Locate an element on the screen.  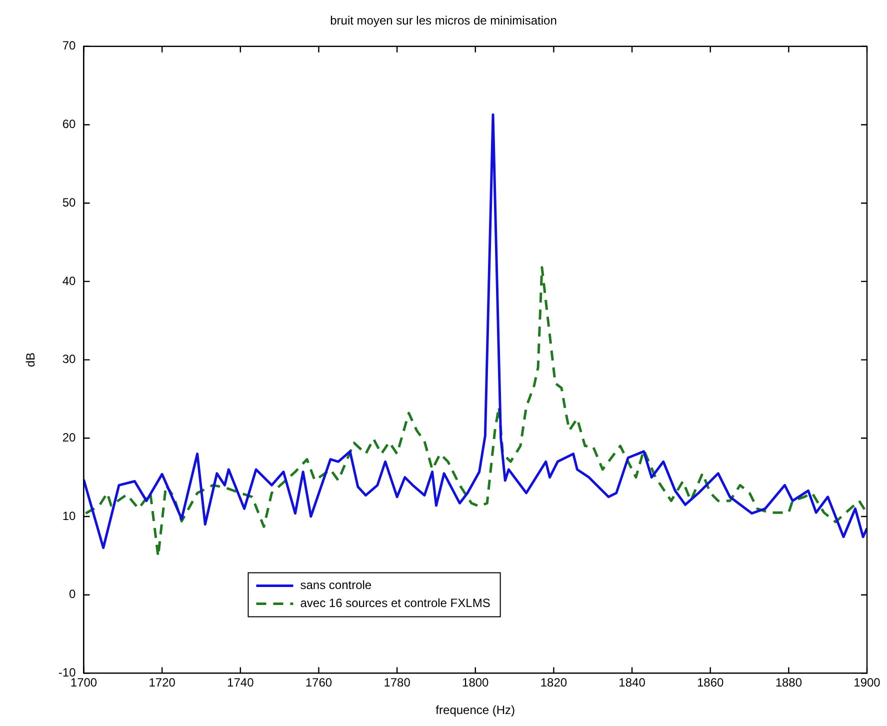
y-tick-label: 0 is located at coordinates (72, 594).